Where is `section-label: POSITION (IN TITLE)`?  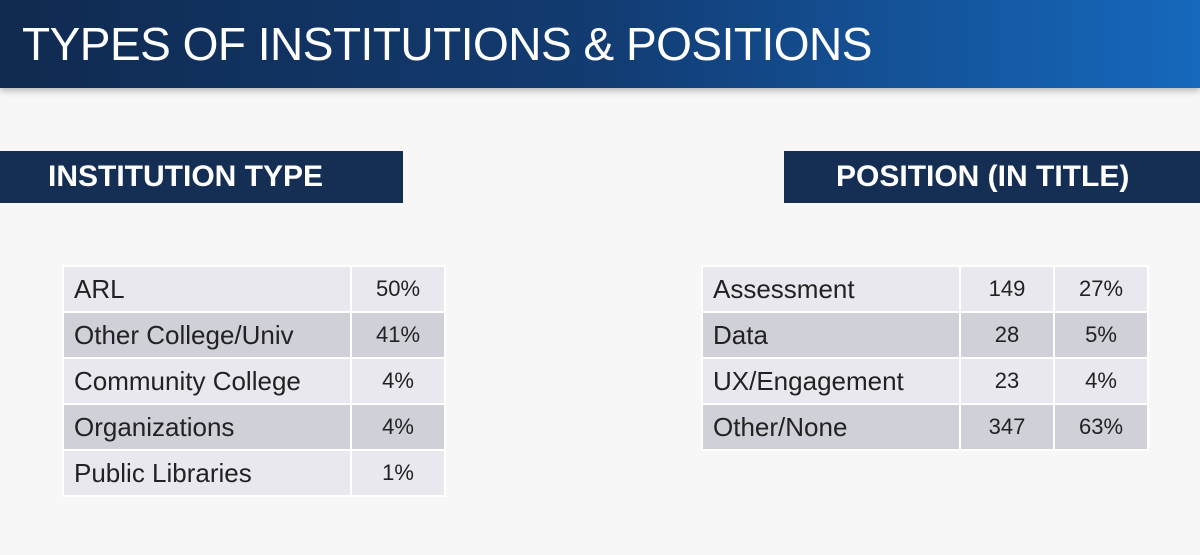 section-label: POSITION (IN TITLE) is located at coordinates (992, 177).